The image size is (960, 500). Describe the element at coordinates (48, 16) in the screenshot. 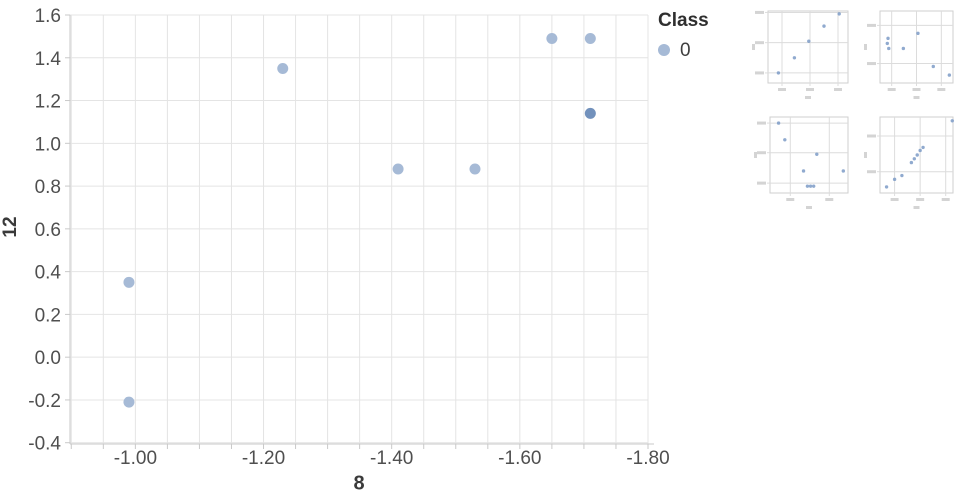

I see `y-tick-label: 1.6` at that location.